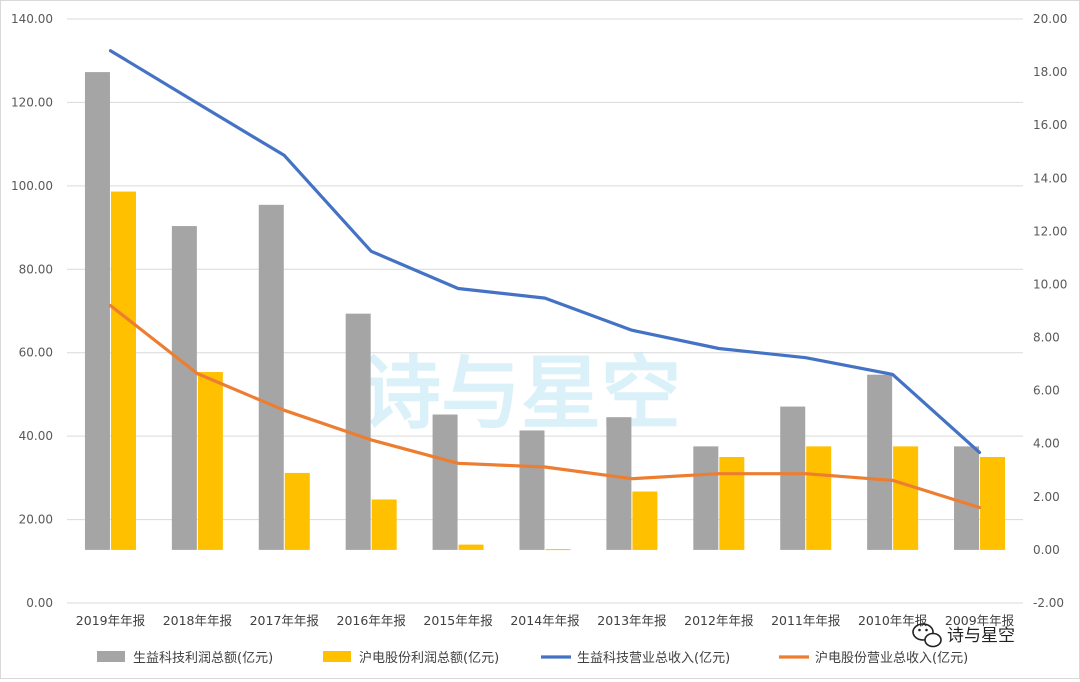 The image size is (1080, 682). What do you see at coordinates (32, 102) in the screenshot?
I see `left-tick-label: 120.00` at bounding box center [32, 102].